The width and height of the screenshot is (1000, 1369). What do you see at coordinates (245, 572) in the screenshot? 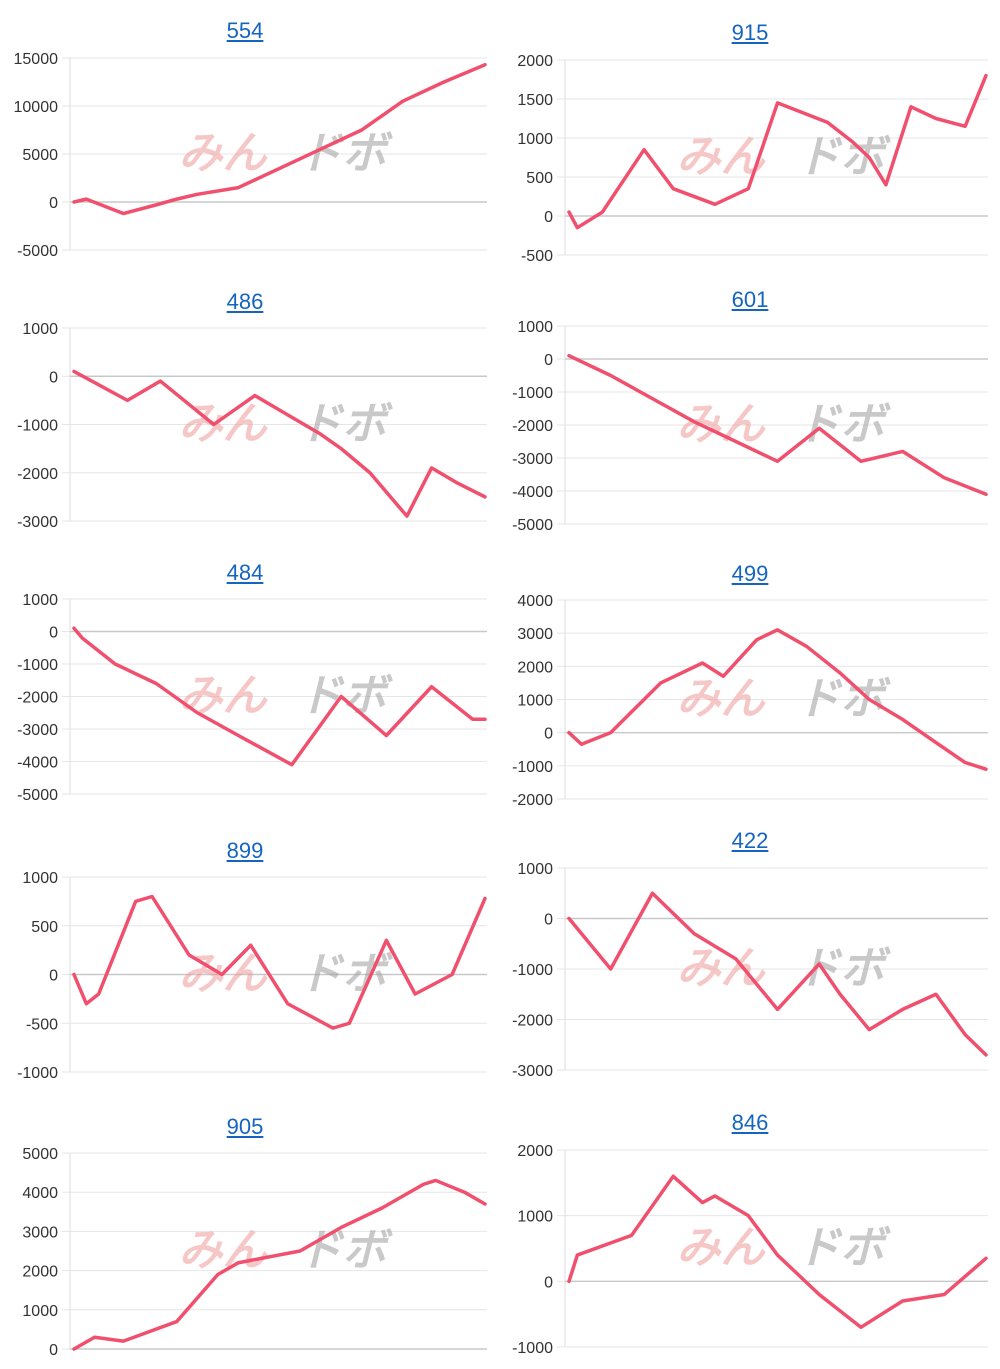
I see `chart-title-link: 484` at bounding box center [245, 572].